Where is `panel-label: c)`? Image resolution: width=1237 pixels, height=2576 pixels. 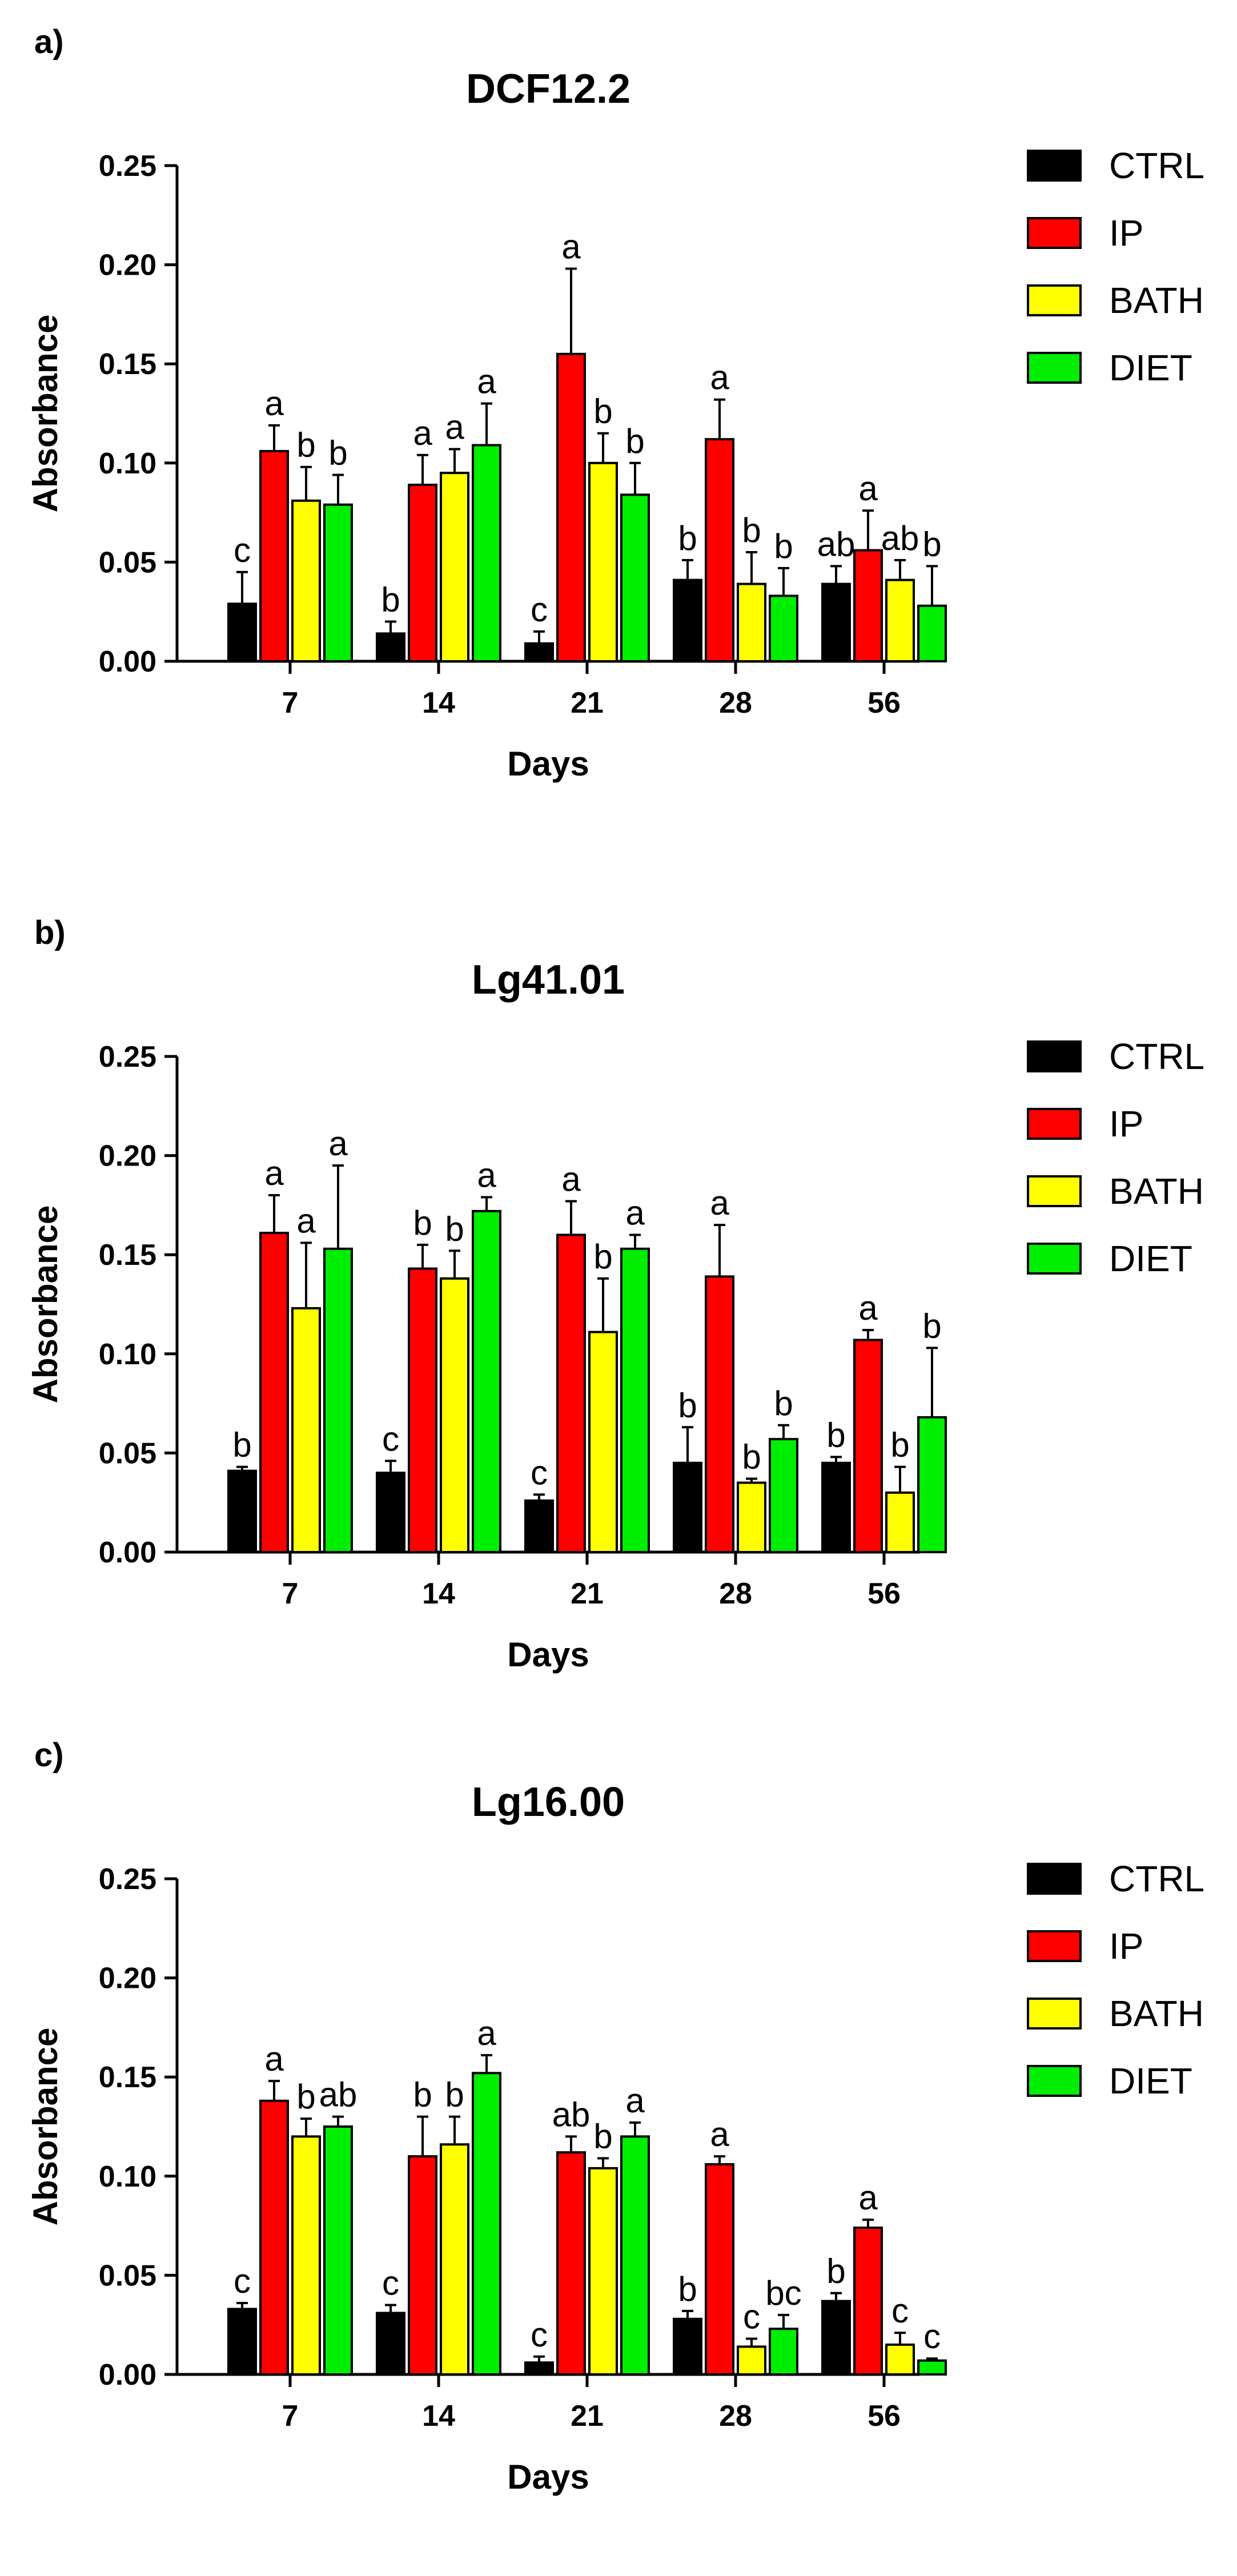 panel-label: c) is located at coordinates (49, 1755).